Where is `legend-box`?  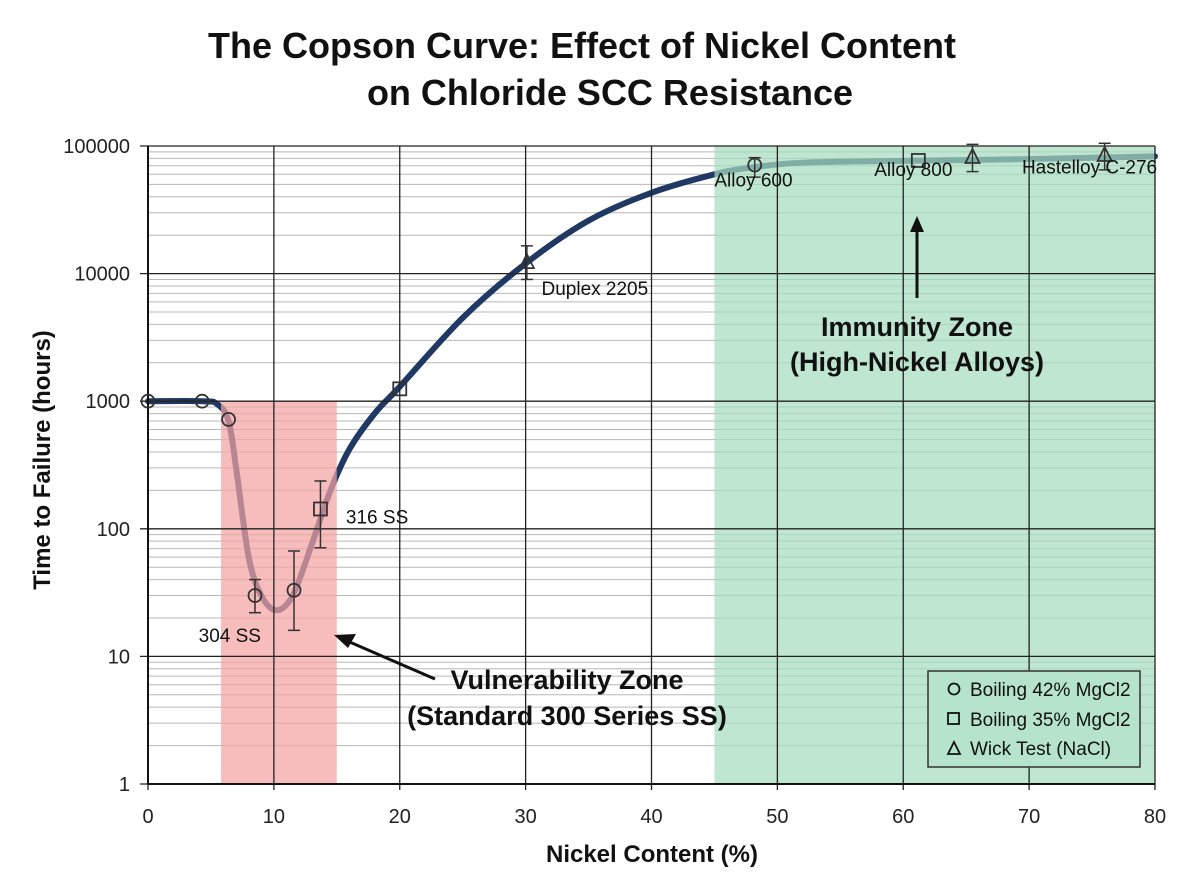 legend-box is located at coordinates (1034, 719).